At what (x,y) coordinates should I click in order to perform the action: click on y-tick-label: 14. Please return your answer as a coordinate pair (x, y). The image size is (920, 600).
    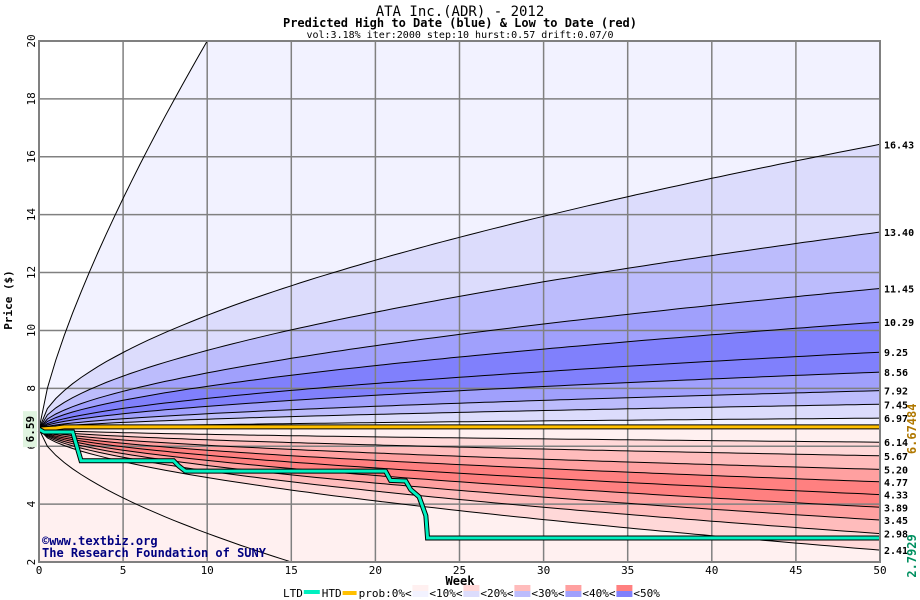
    Looking at the image, I should click on (31, 215).